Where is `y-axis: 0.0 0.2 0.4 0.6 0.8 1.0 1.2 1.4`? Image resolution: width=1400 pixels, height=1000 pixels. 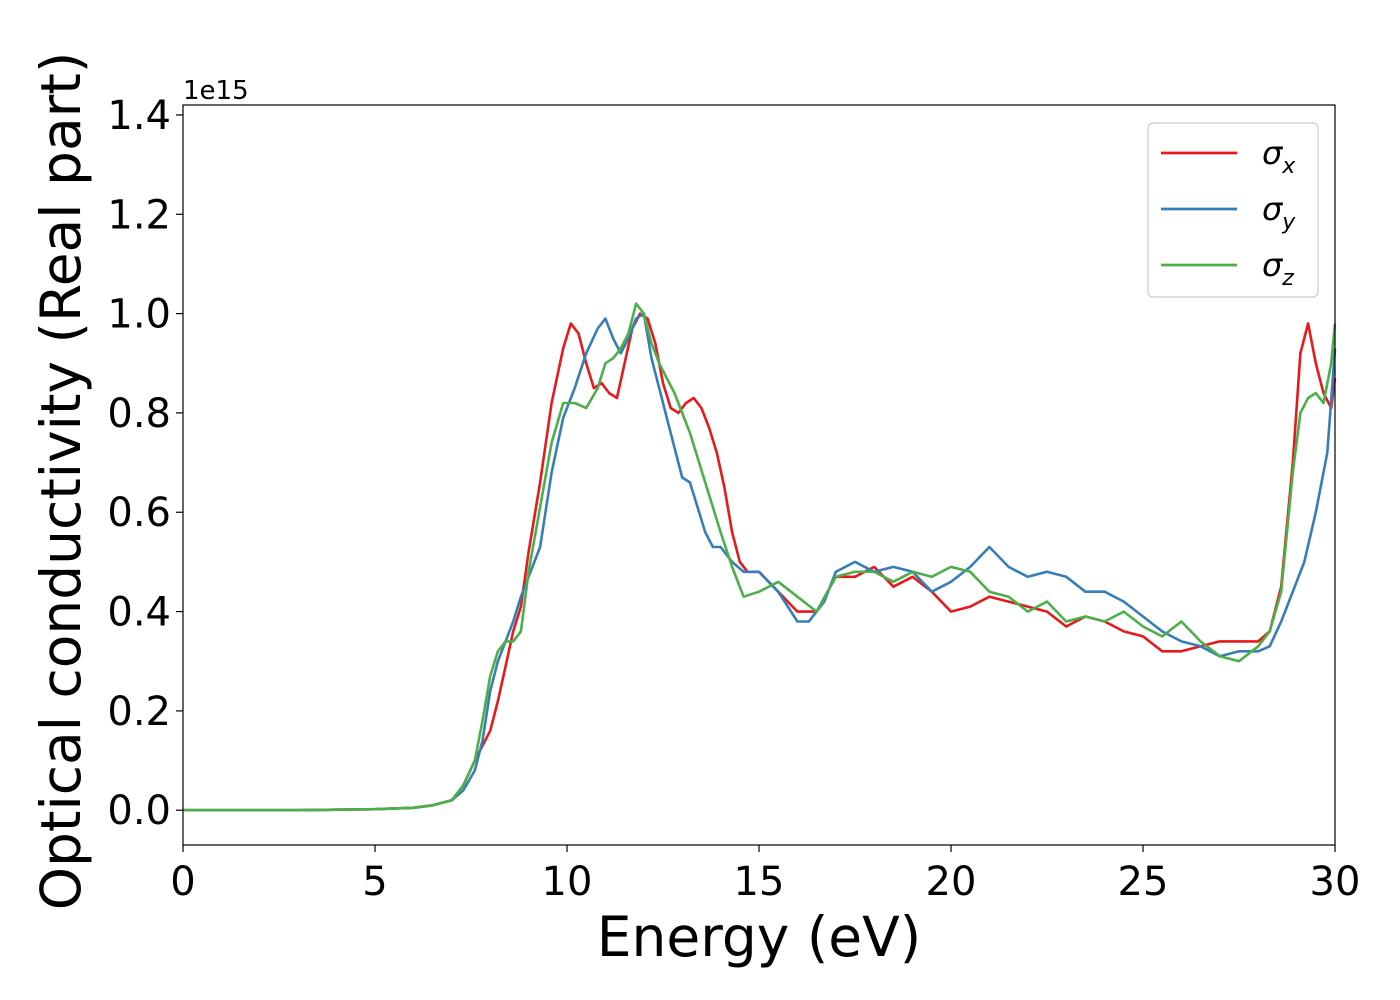 y-axis: 0.0 0.2 0.4 0.6 0.8 1.0 1.2 1.4 is located at coordinates (145, 463).